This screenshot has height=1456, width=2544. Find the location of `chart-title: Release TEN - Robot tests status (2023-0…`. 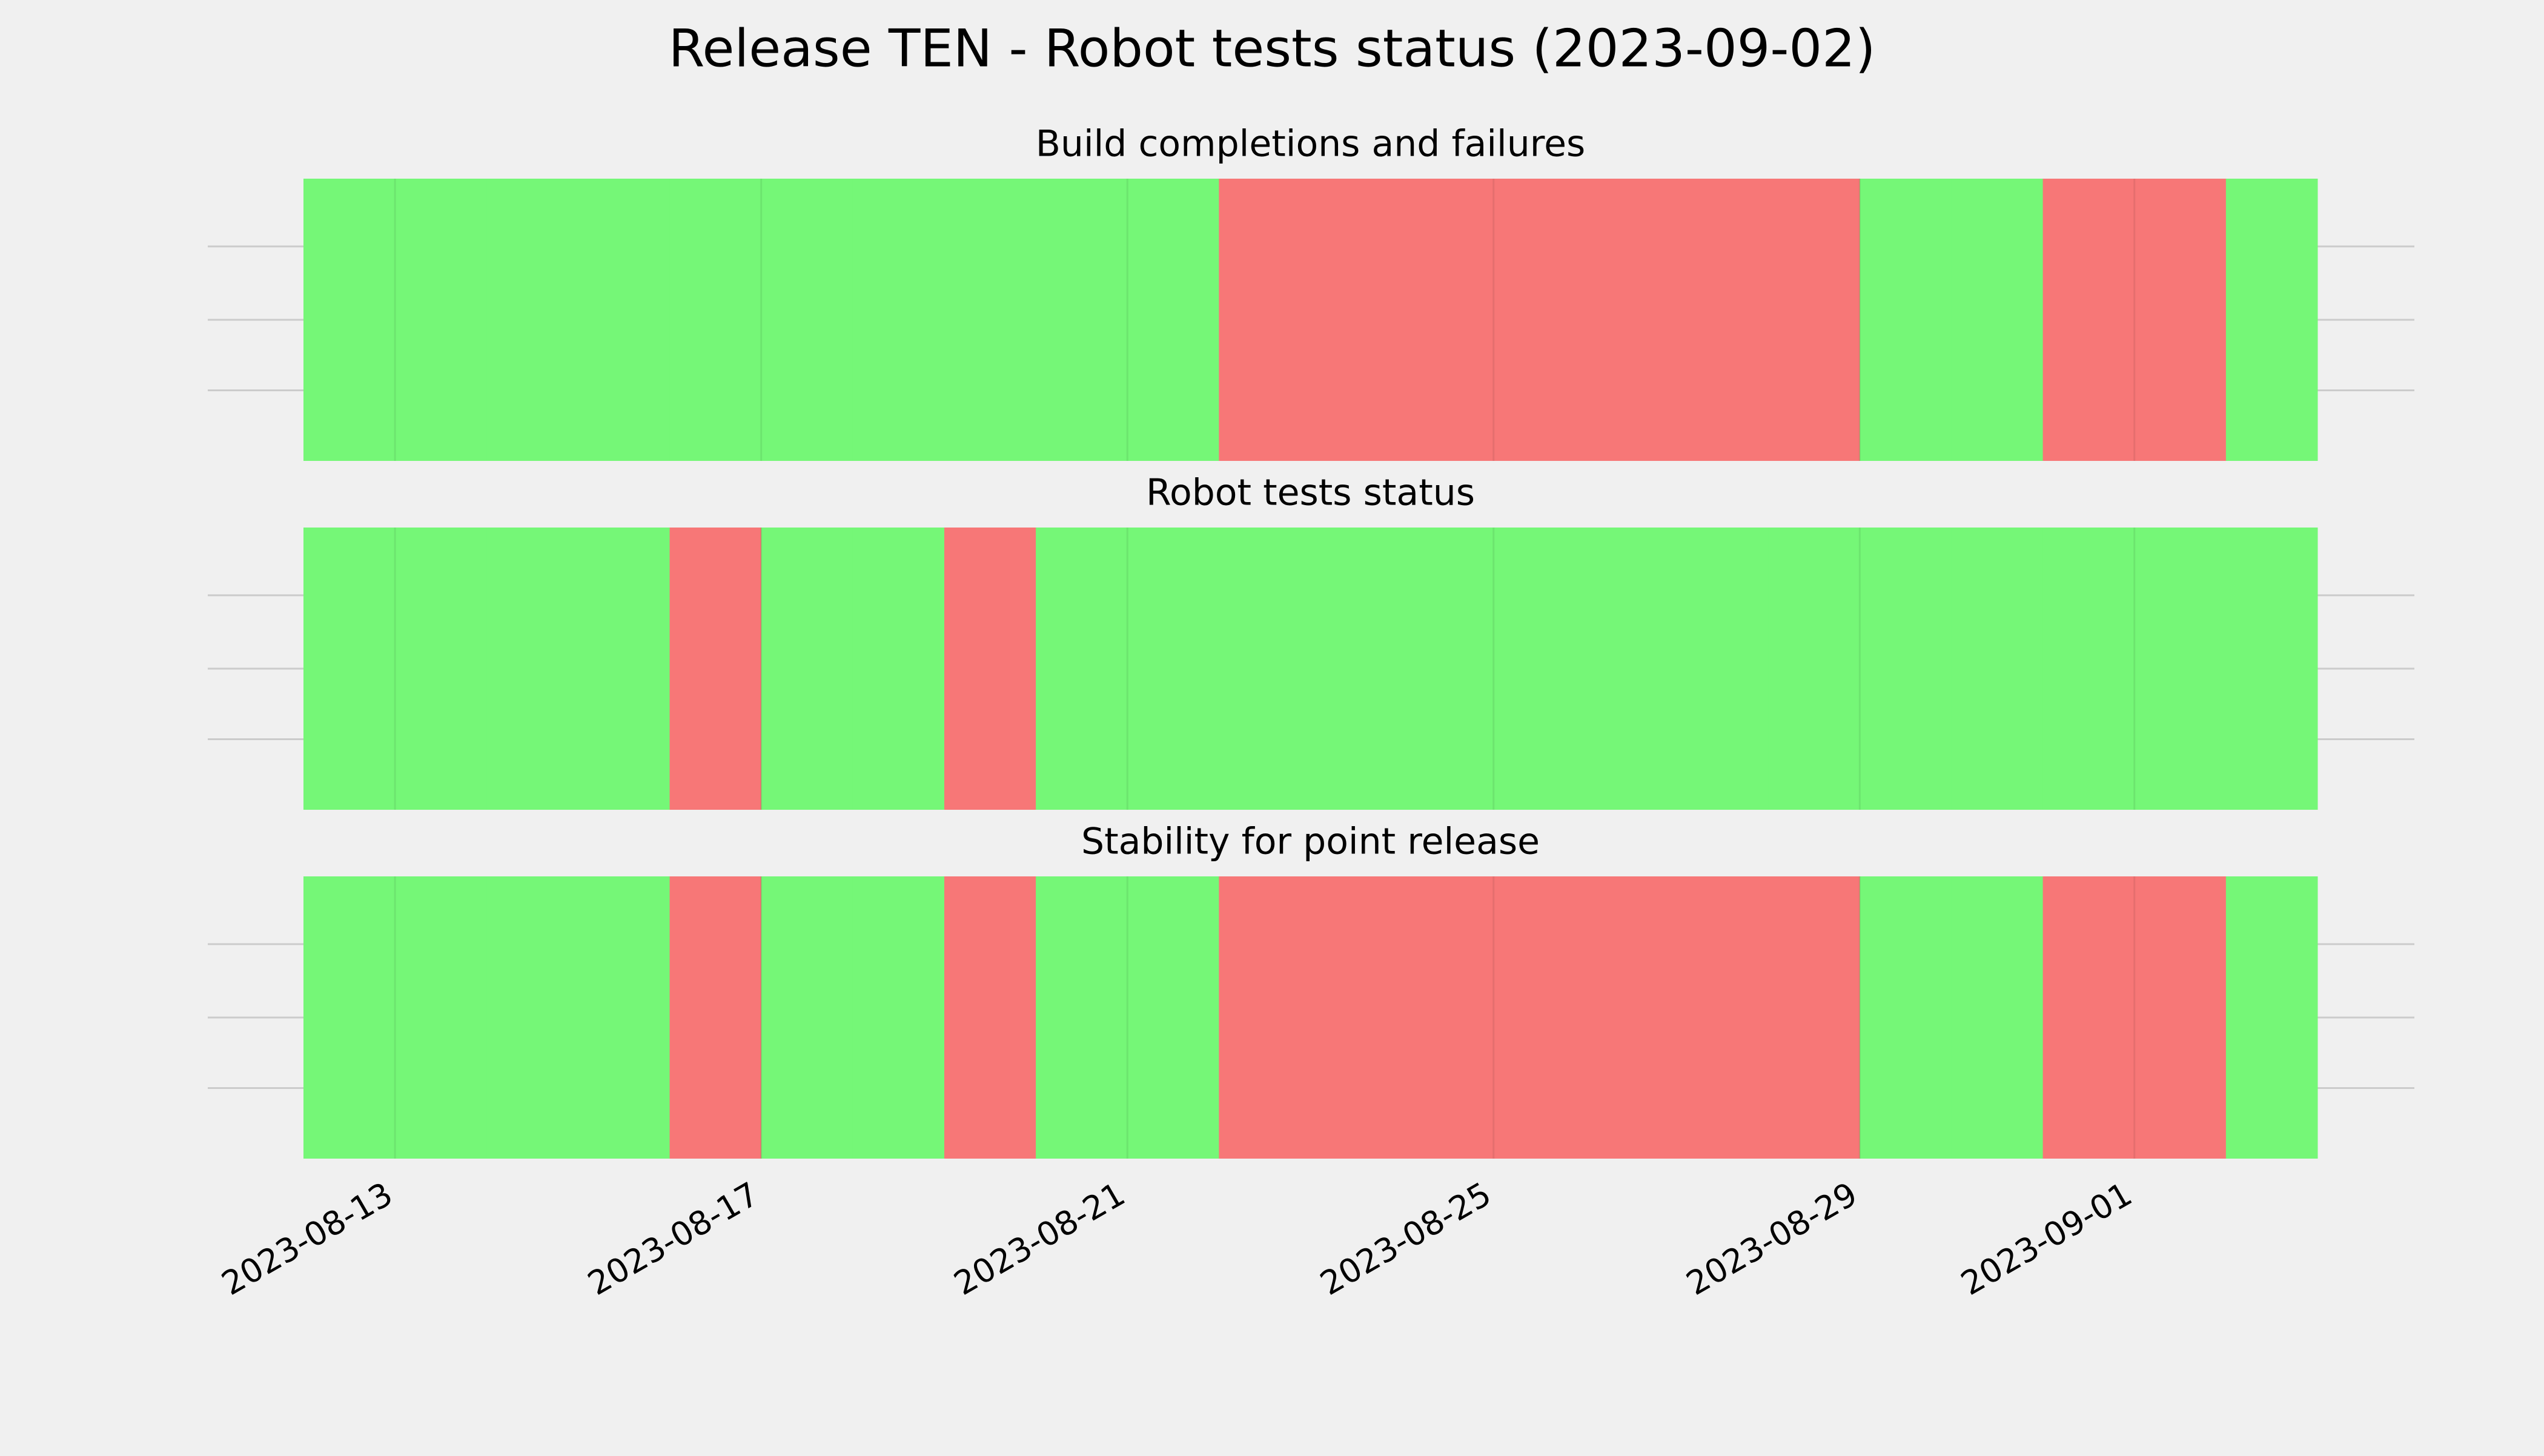

chart-title: Release TEN - Robot tests status (2023-0… is located at coordinates (1272, 48).